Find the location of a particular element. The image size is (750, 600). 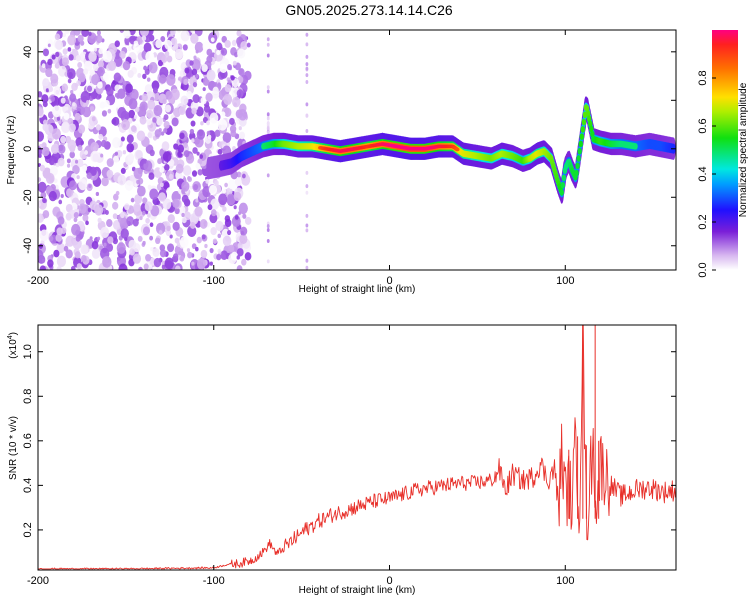

spectrogram-x-tick-label: -200 is located at coordinates (38, 281).